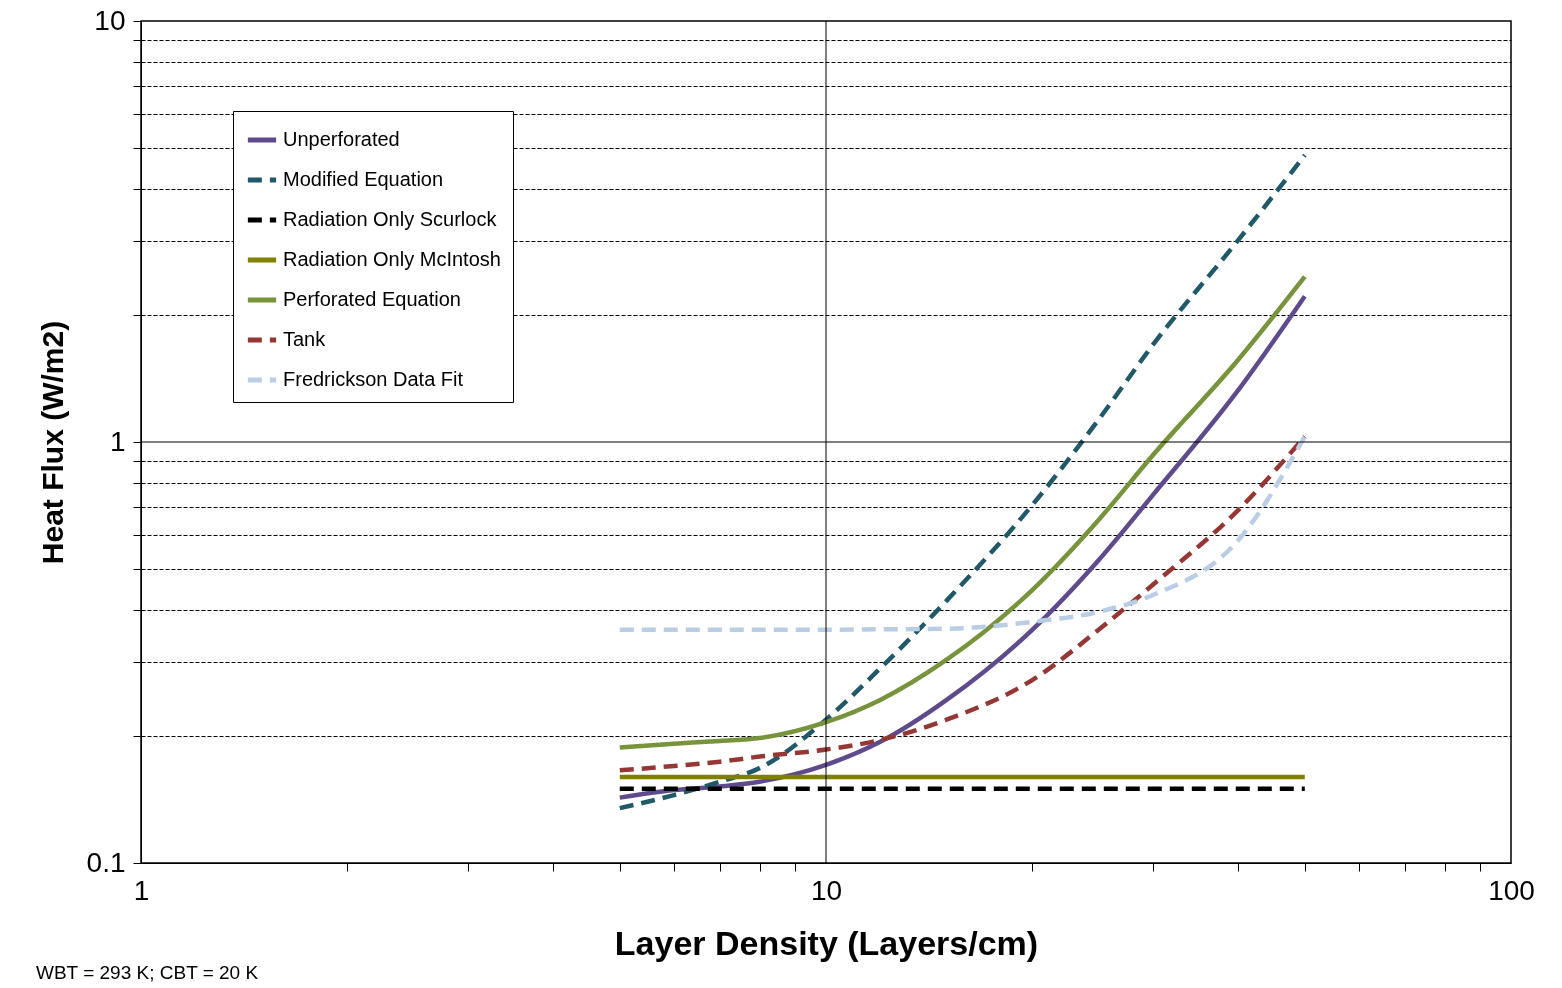 The image size is (1562, 988). I want to click on text: WBT = 293 K; CBT = 20 K, so click(147, 973).